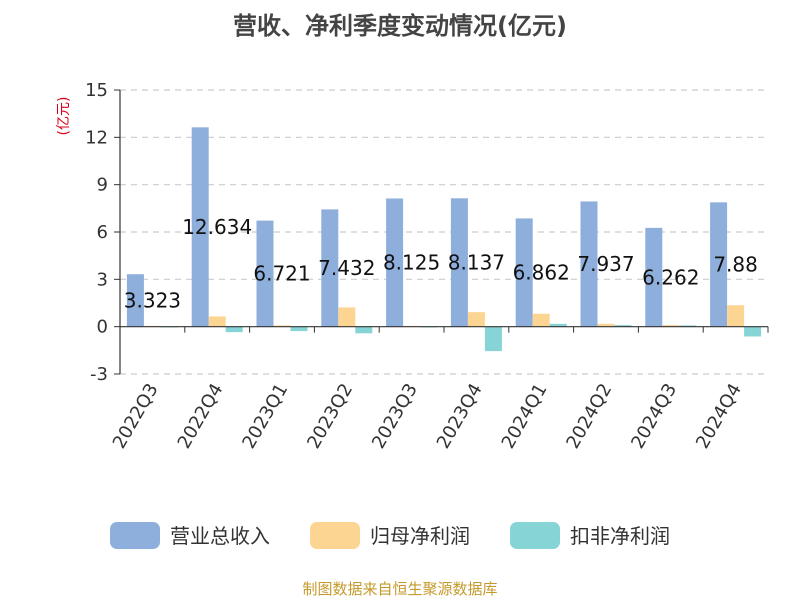 The width and height of the screenshot is (800, 600). I want to click on bar-2022Q4-归母净利润, so click(217, 321).